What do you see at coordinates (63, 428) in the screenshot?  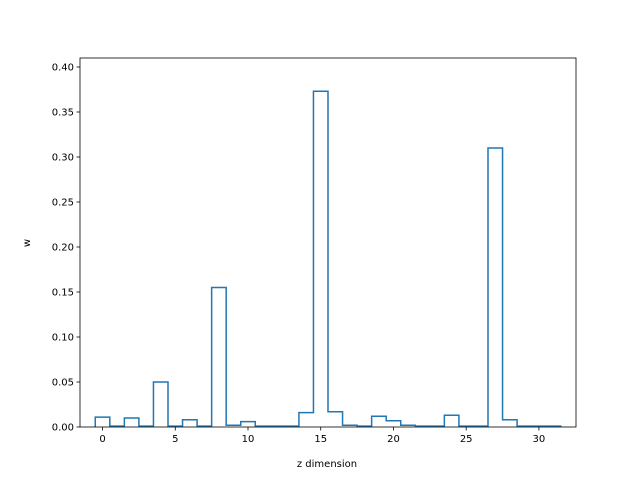 I see `y-tick-label: 0.00` at bounding box center [63, 428].